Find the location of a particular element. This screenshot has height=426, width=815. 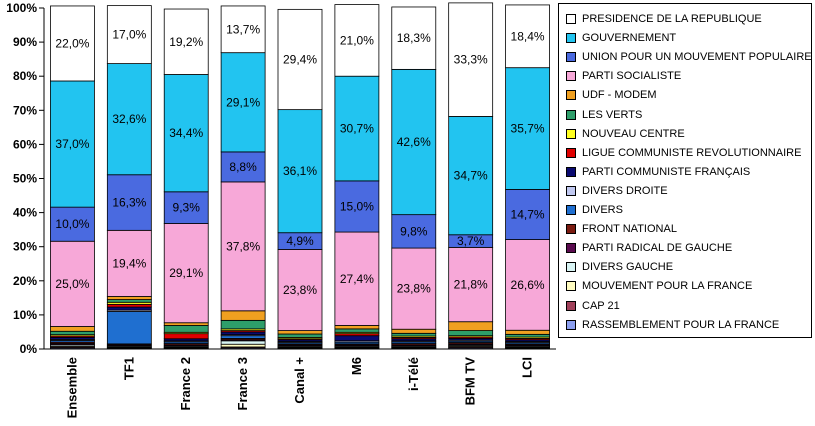

data-label: 23,8% is located at coordinates (300, 290).